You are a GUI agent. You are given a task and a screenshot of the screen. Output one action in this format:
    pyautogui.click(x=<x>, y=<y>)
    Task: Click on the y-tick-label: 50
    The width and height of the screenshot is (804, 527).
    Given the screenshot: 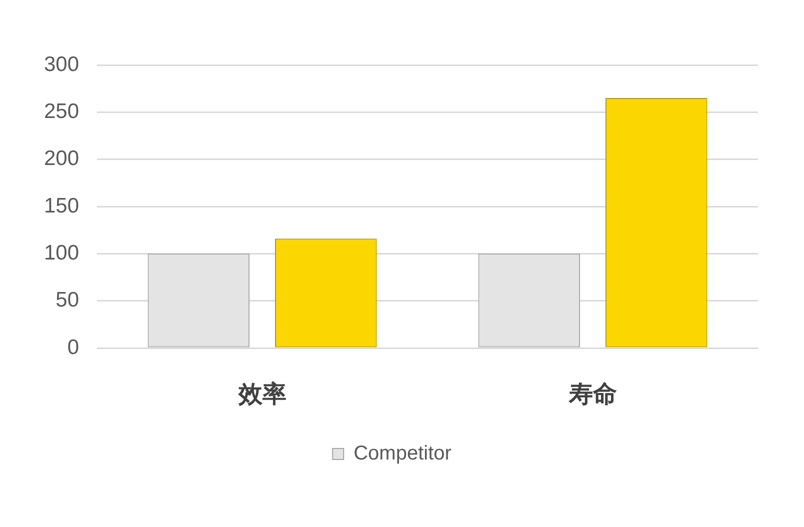 What is the action you would take?
    pyautogui.click(x=68, y=300)
    